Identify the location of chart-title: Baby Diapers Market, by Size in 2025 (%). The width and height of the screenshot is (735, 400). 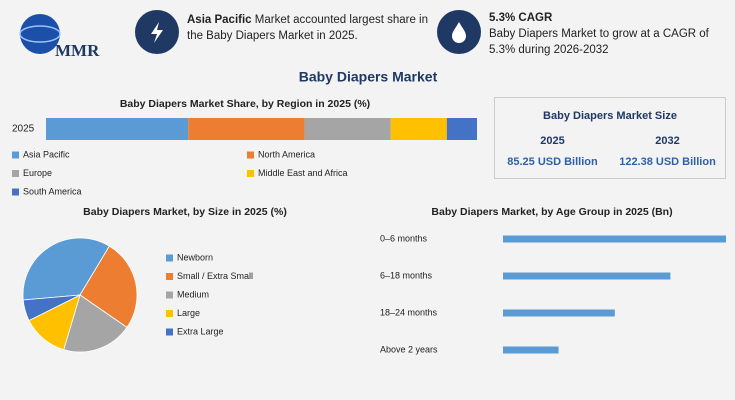
(185, 212).